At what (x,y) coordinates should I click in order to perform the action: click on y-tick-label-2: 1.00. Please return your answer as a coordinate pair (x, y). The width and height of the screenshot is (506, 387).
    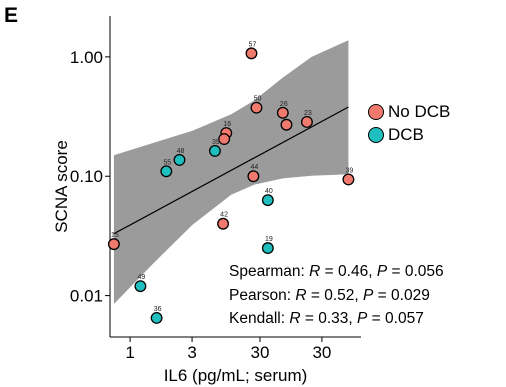
    Looking at the image, I should click on (86, 57).